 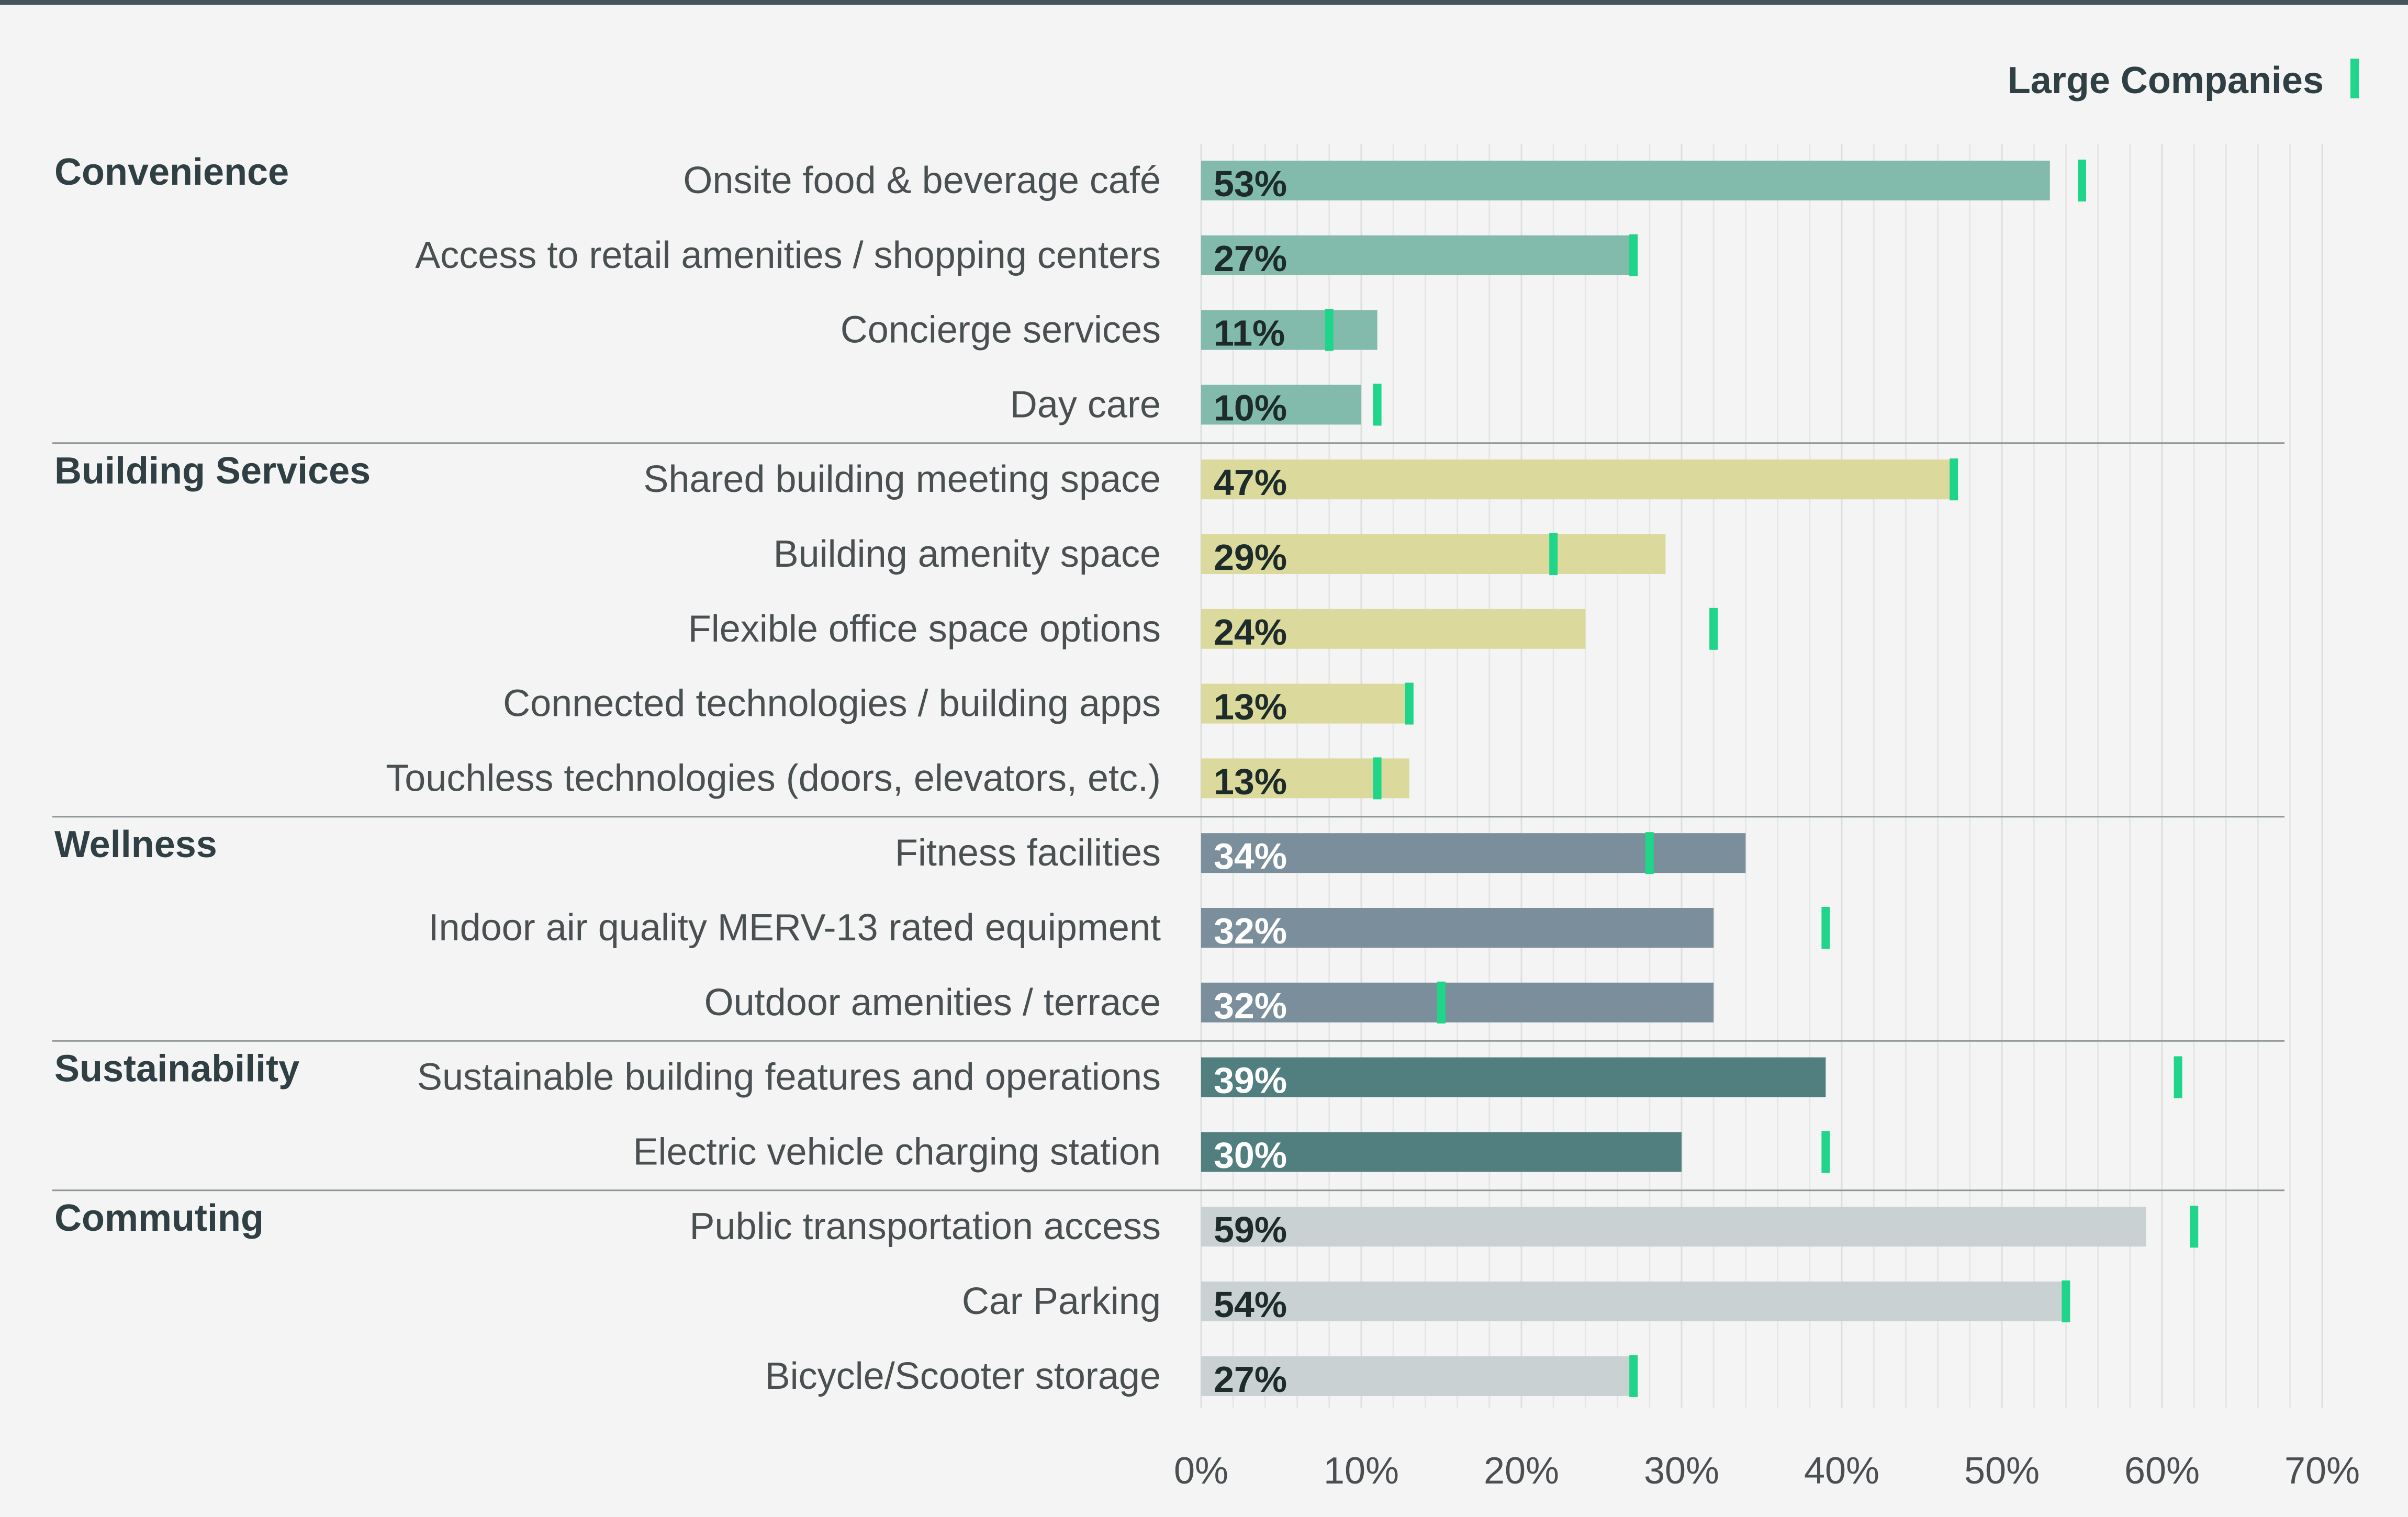 What do you see at coordinates (832, 704) in the screenshot?
I see `category-label: Connected technologies / building apps` at bounding box center [832, 704].